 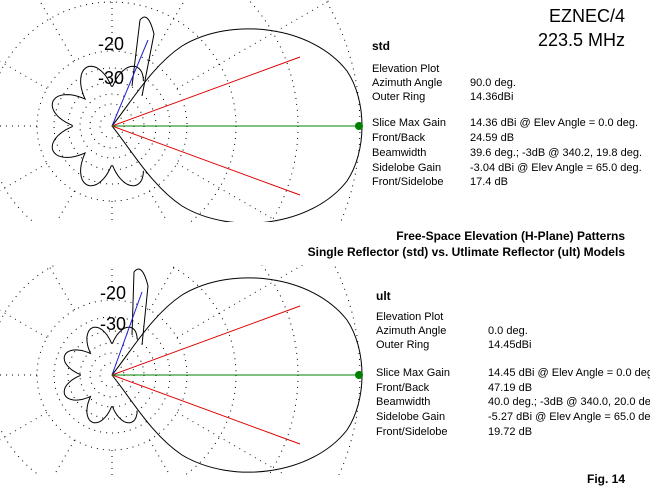 What do you see at coordinates (509, 345) in the screenshot?
I see `info-value: 14.45dBi` at bounding box center [509, 345].